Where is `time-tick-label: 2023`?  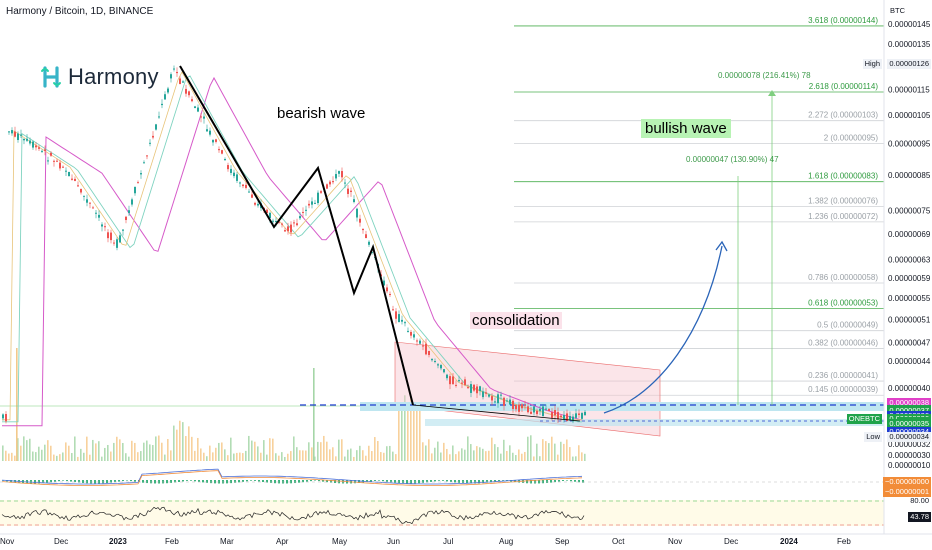
time-tick-label: 2023 is located at coordinates (118, 541).